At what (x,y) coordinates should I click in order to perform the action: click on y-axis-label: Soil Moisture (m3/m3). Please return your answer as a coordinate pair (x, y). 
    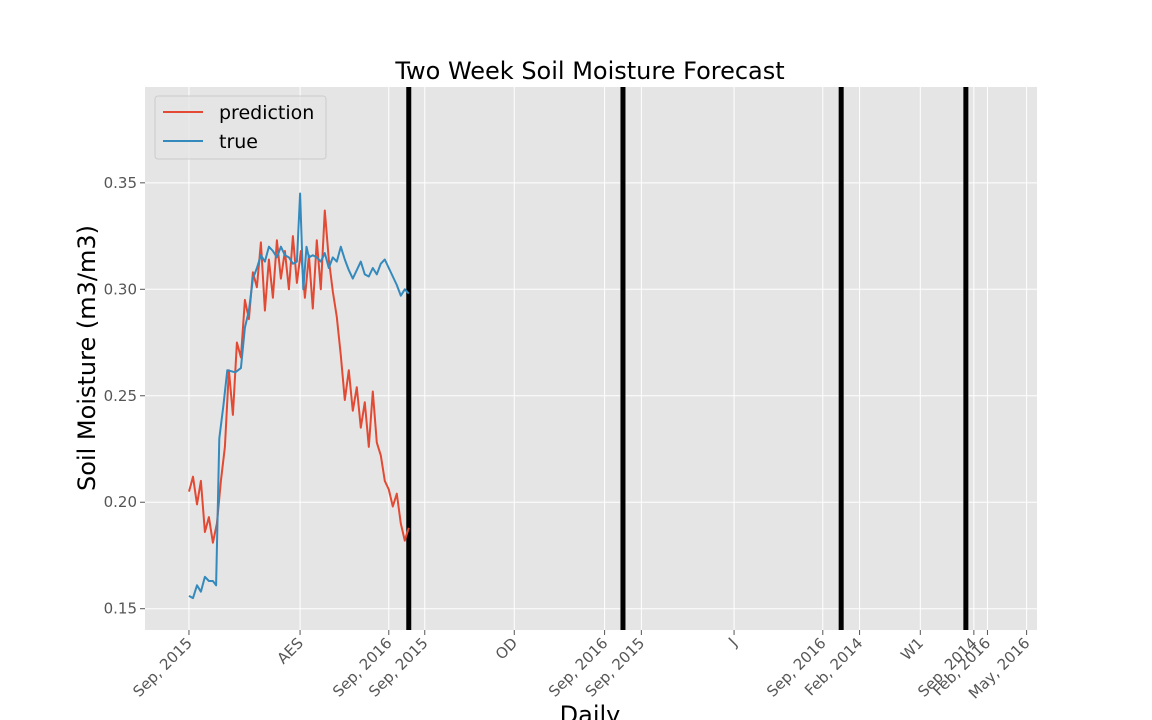
    Looking at the image, I should click on (87, 358).